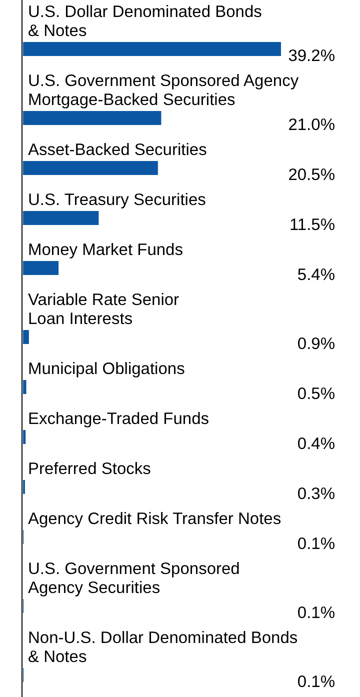  I want to click on y-tick-label: Asset-Backed Securities, so click(117, 150).